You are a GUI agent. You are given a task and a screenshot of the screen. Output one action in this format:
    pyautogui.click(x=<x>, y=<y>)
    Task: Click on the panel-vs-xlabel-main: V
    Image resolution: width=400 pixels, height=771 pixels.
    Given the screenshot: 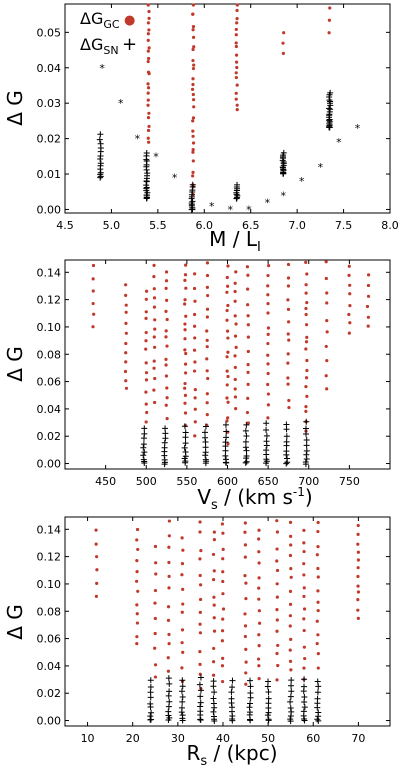 What is the action you would take?
    pyautogui.click(x=204, y=497)
    